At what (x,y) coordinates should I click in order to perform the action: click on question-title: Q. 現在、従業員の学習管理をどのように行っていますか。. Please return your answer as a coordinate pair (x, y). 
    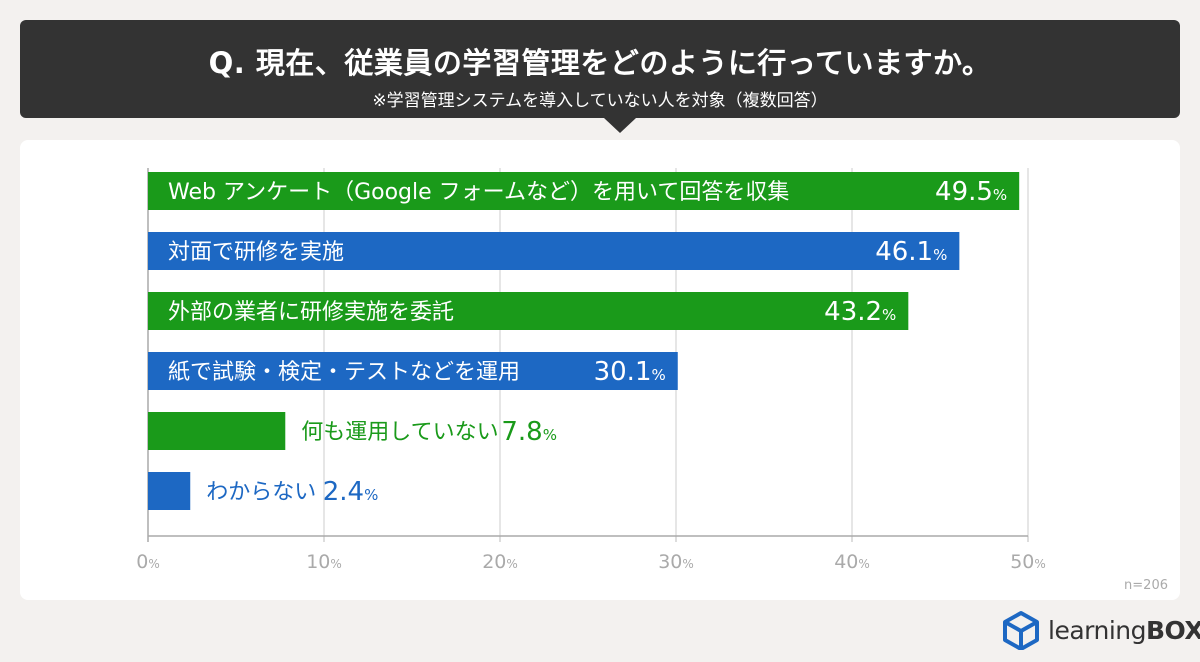
    Looking at the image, I should click on (600, 63).